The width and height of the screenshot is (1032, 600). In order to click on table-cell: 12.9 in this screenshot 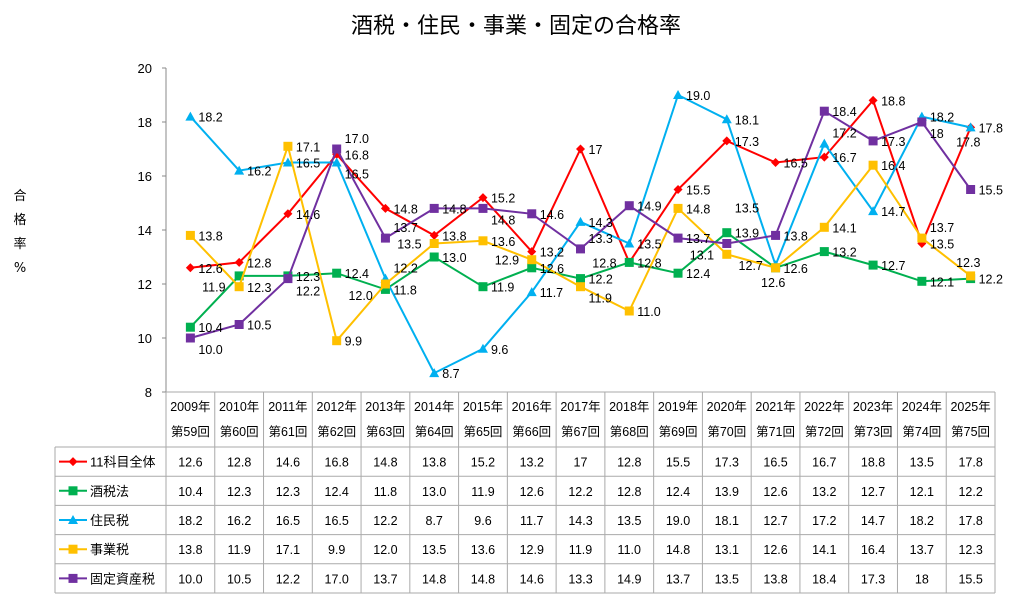, I will do `click(532, 550)`.